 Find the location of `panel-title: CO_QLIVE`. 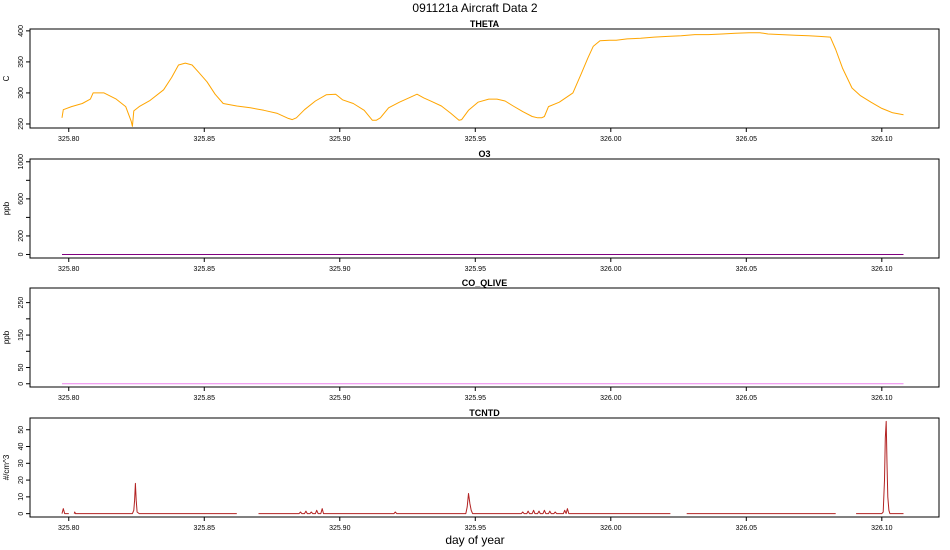

panel-title: CO_QLIVE is located at coordinates (485, 283).